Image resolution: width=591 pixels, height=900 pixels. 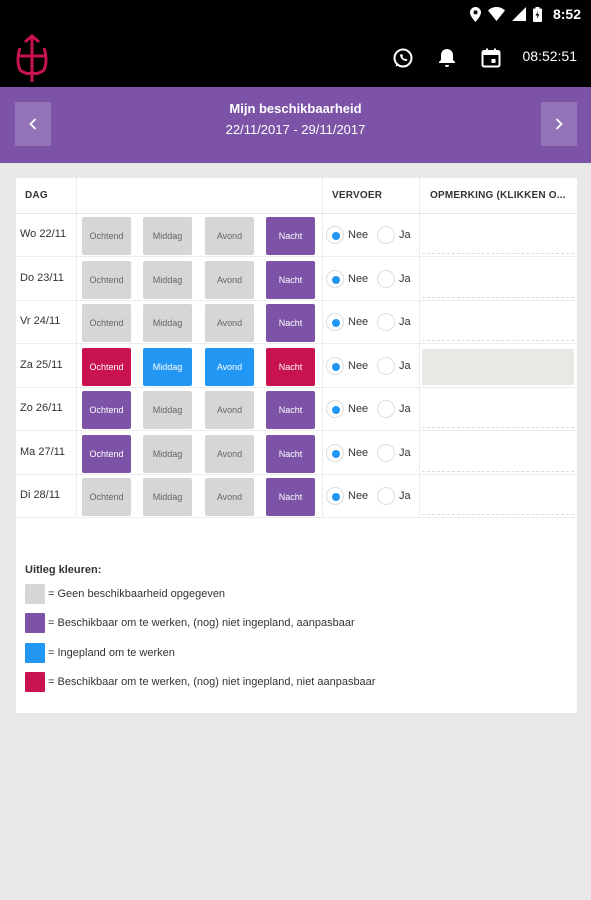 I want to click on day-label: Do 23/11, so click(x=42, y=277).